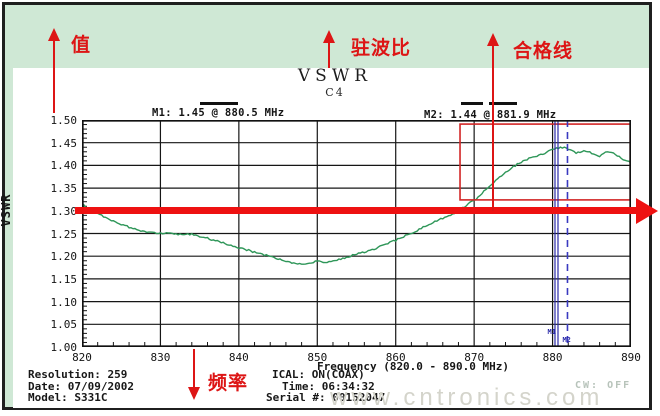  I want to click on x-tick-label: 880, so click(552, 357).